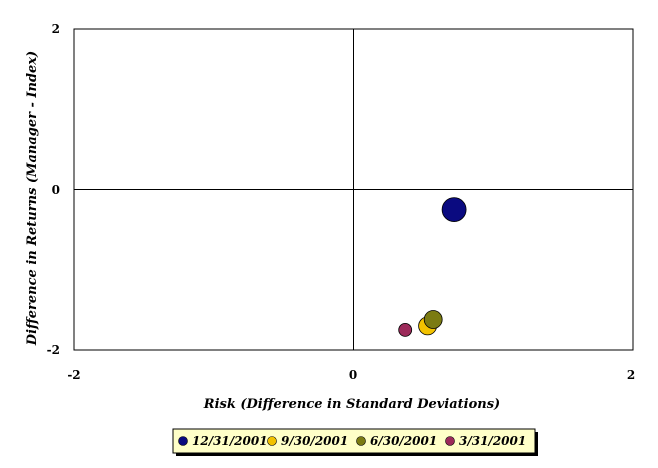  What do you see at coordinates (454, 210) in the screenshot?
I see `data-point-12-31-2001` at bounding box center [454, 210].